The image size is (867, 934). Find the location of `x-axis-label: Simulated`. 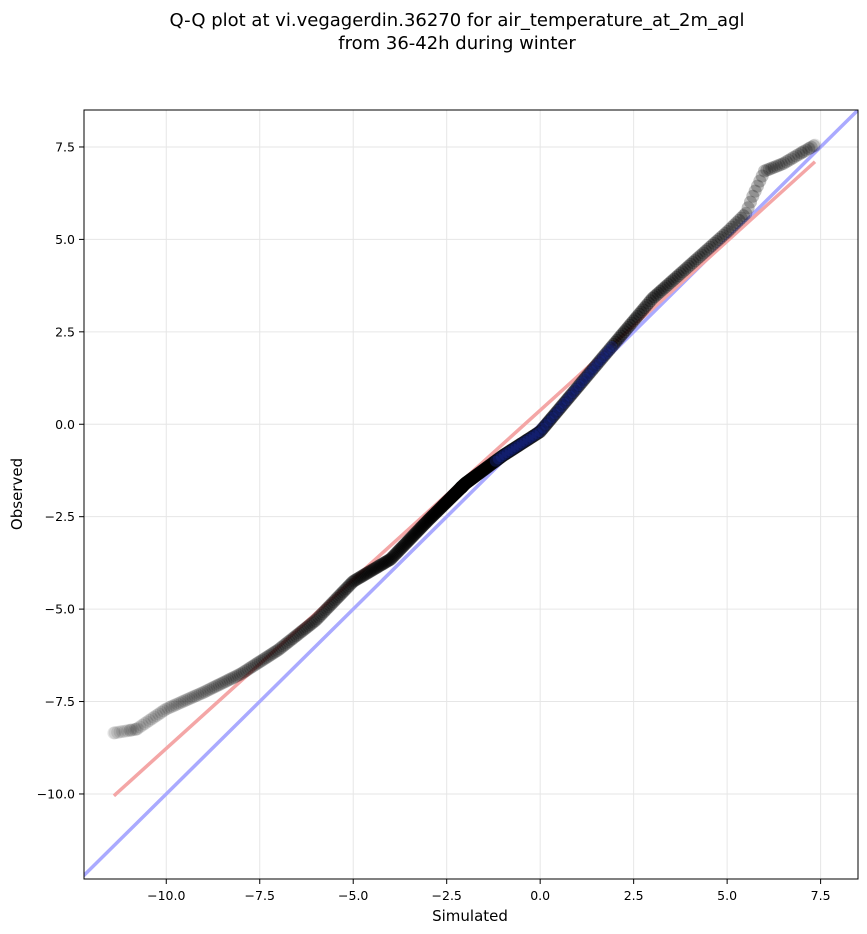

x-axis-label: Simulated is located at coordinates (470, 916).